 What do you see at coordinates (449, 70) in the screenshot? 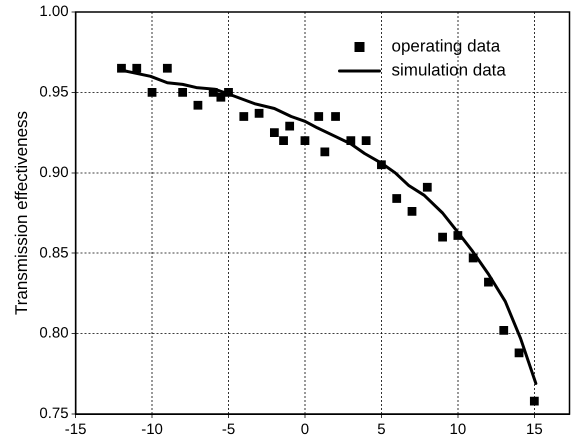
I see `legend-label: simulation data` at bounding box center [449, 70].